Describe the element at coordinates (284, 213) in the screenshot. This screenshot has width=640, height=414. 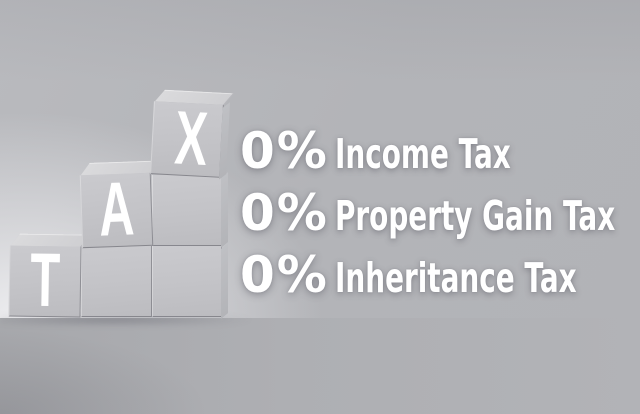
I see `zero-percent-property-gain: 0%` at that location.